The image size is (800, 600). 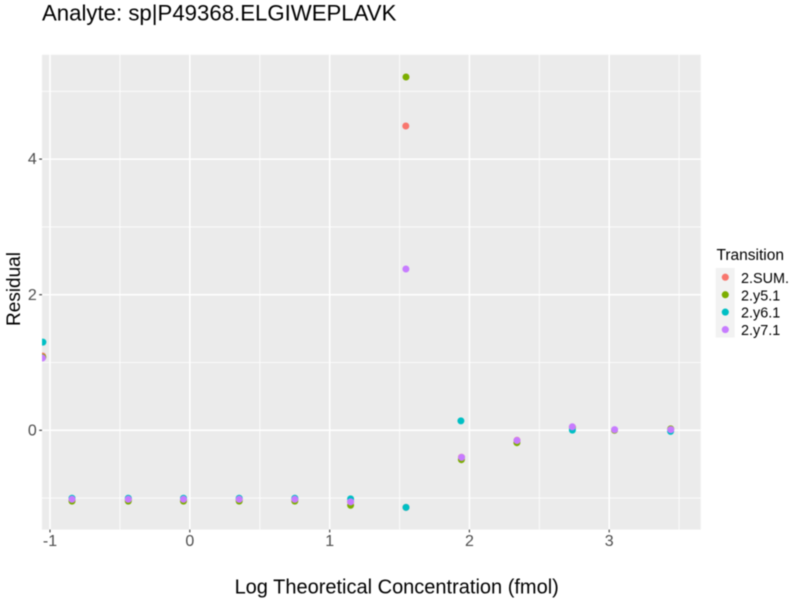 I want to click on svg-text: 2.y6.1, so click(x=760, y=314).